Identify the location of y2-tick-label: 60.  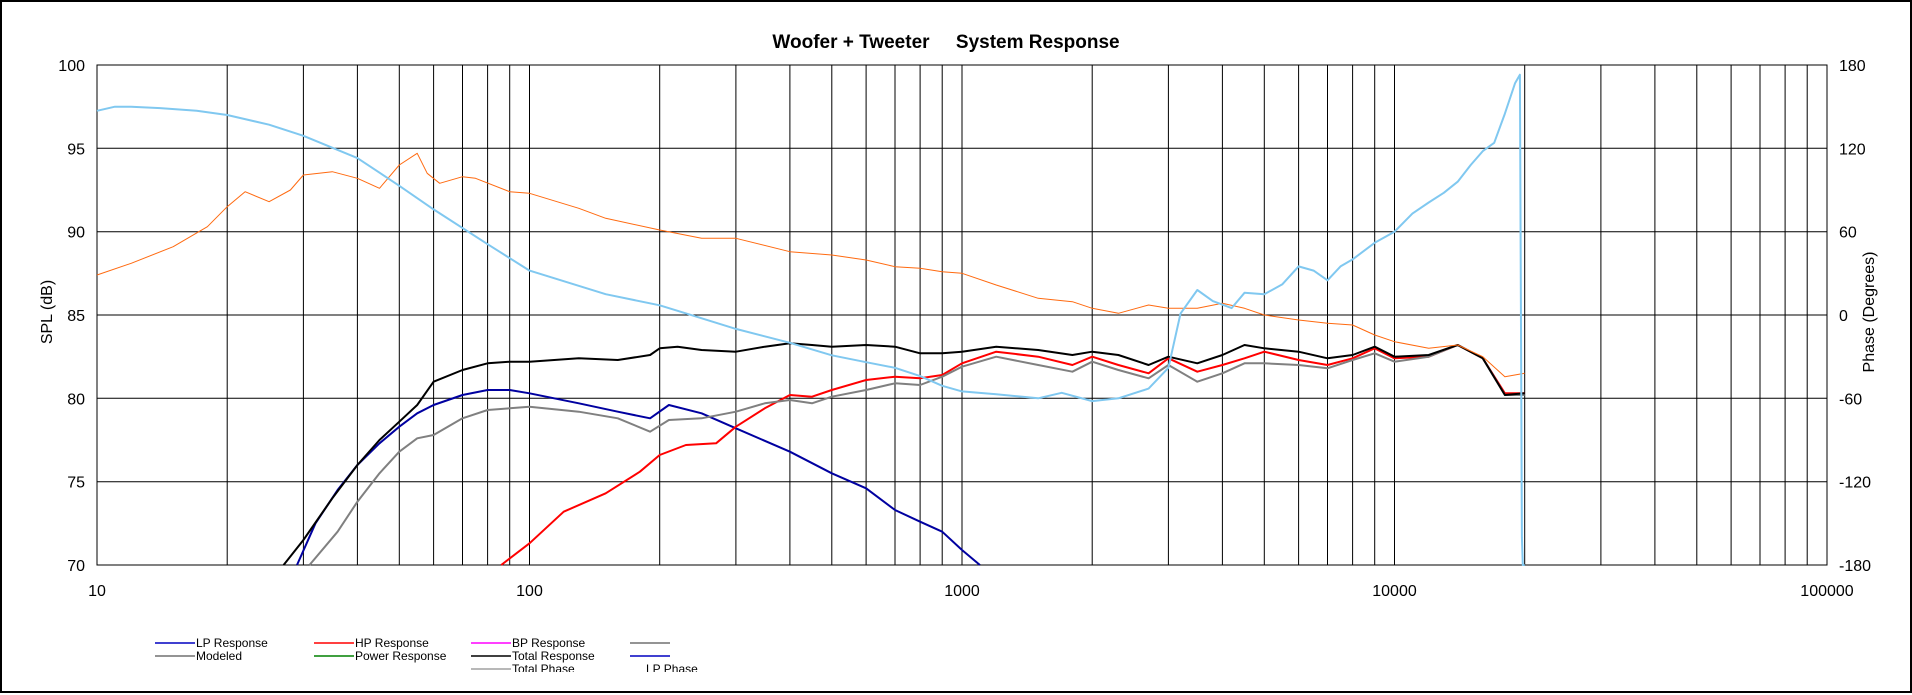
(1848, 233).